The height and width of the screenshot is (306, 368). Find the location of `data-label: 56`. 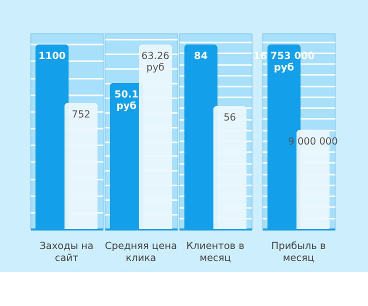

data-label: 56 is located at coordinates (230, 118).